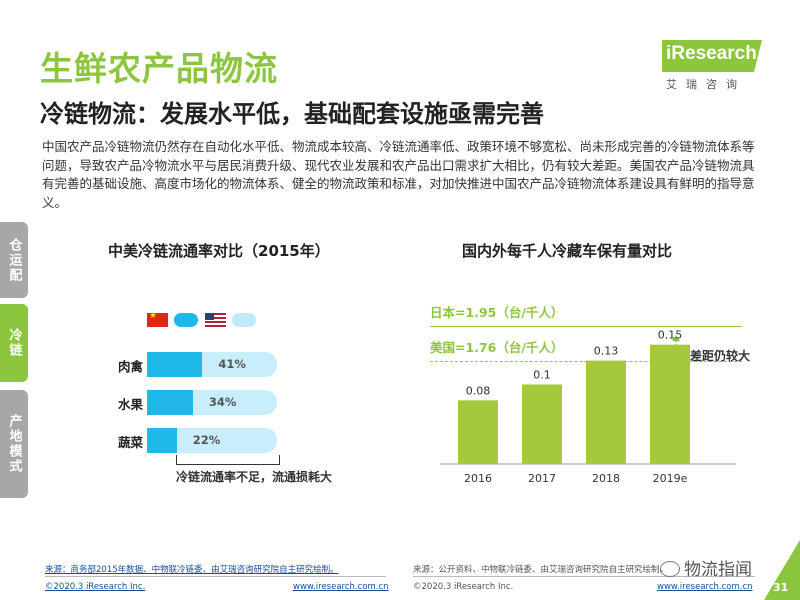 This screenshot has width=800, height=600. What do you see at coordinates (130, 366) in the screenshot?
I see `category-label: 肉禽` at bounding box center [130, 366].